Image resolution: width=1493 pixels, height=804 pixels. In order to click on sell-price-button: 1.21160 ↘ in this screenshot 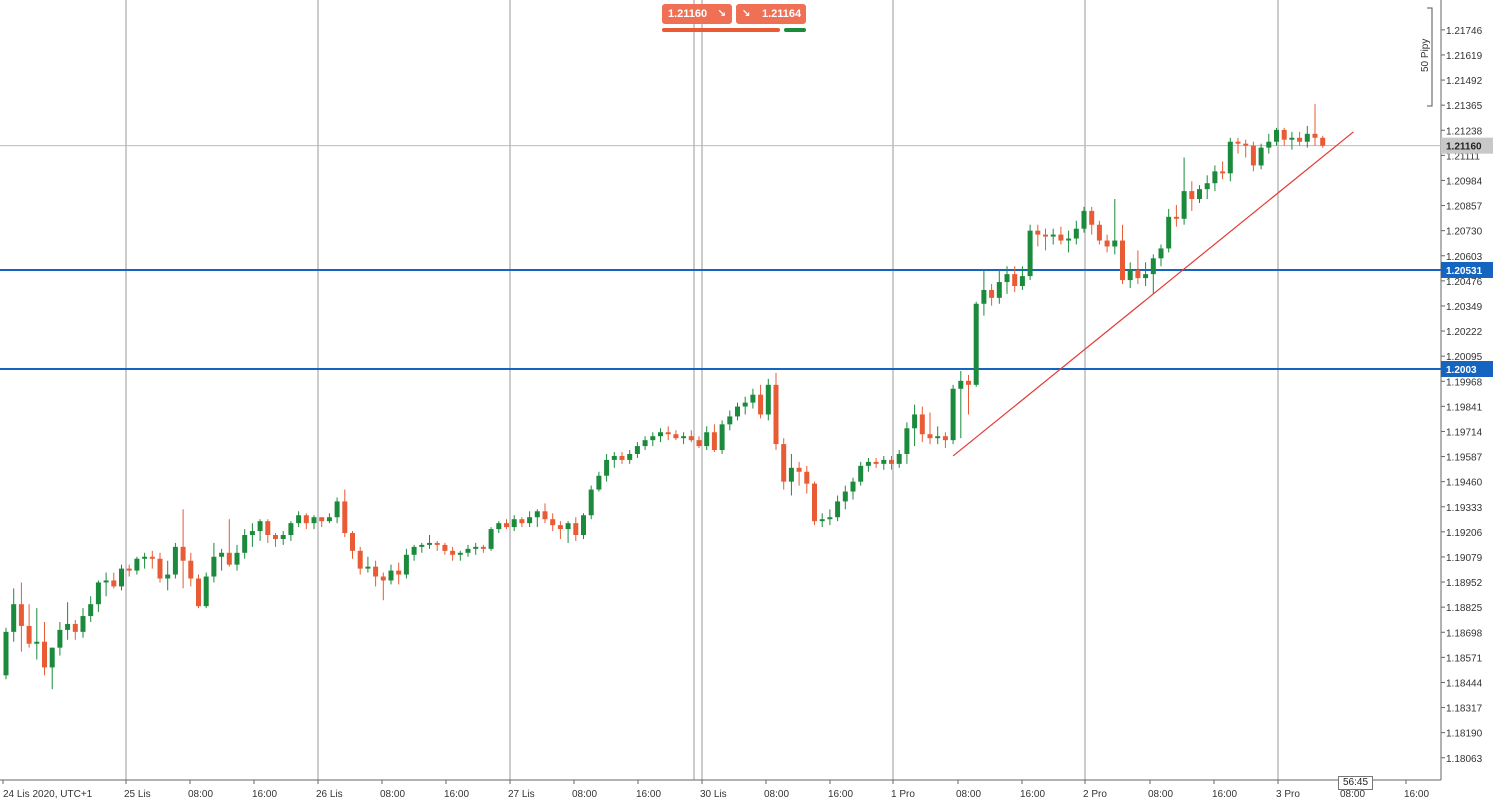, I will do `click(697, 14)`.